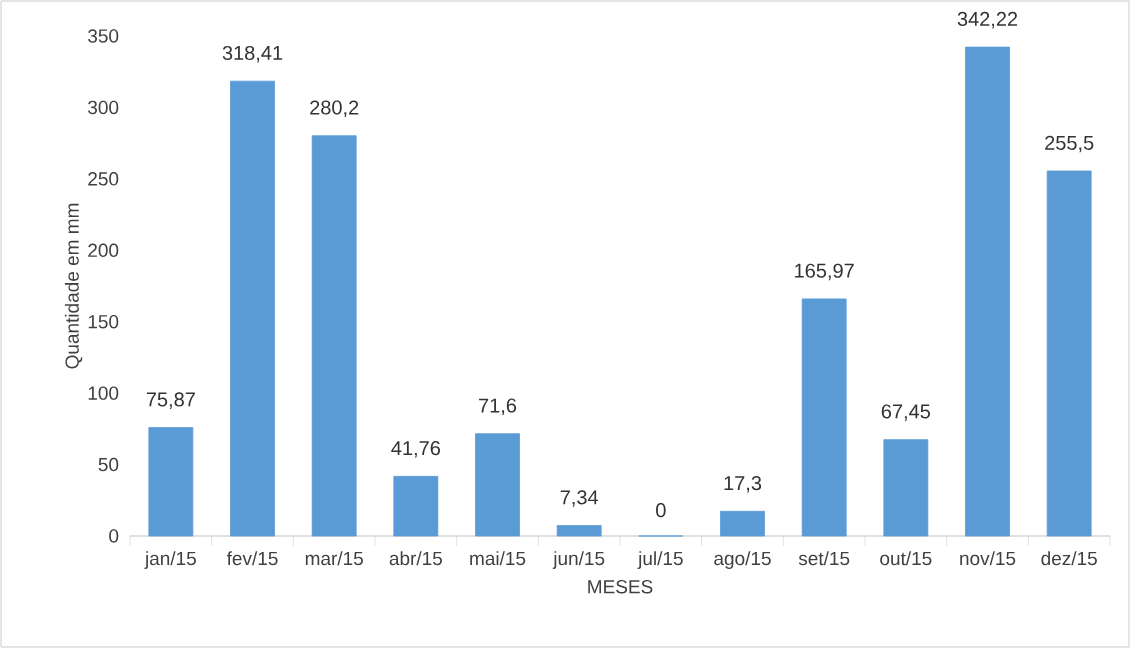 The height and width of the screenshot is (648, 1130). Describe the element at coordinates (1069, 558) in the screenshot. I see `x-tick-label: dez/15` at that location.